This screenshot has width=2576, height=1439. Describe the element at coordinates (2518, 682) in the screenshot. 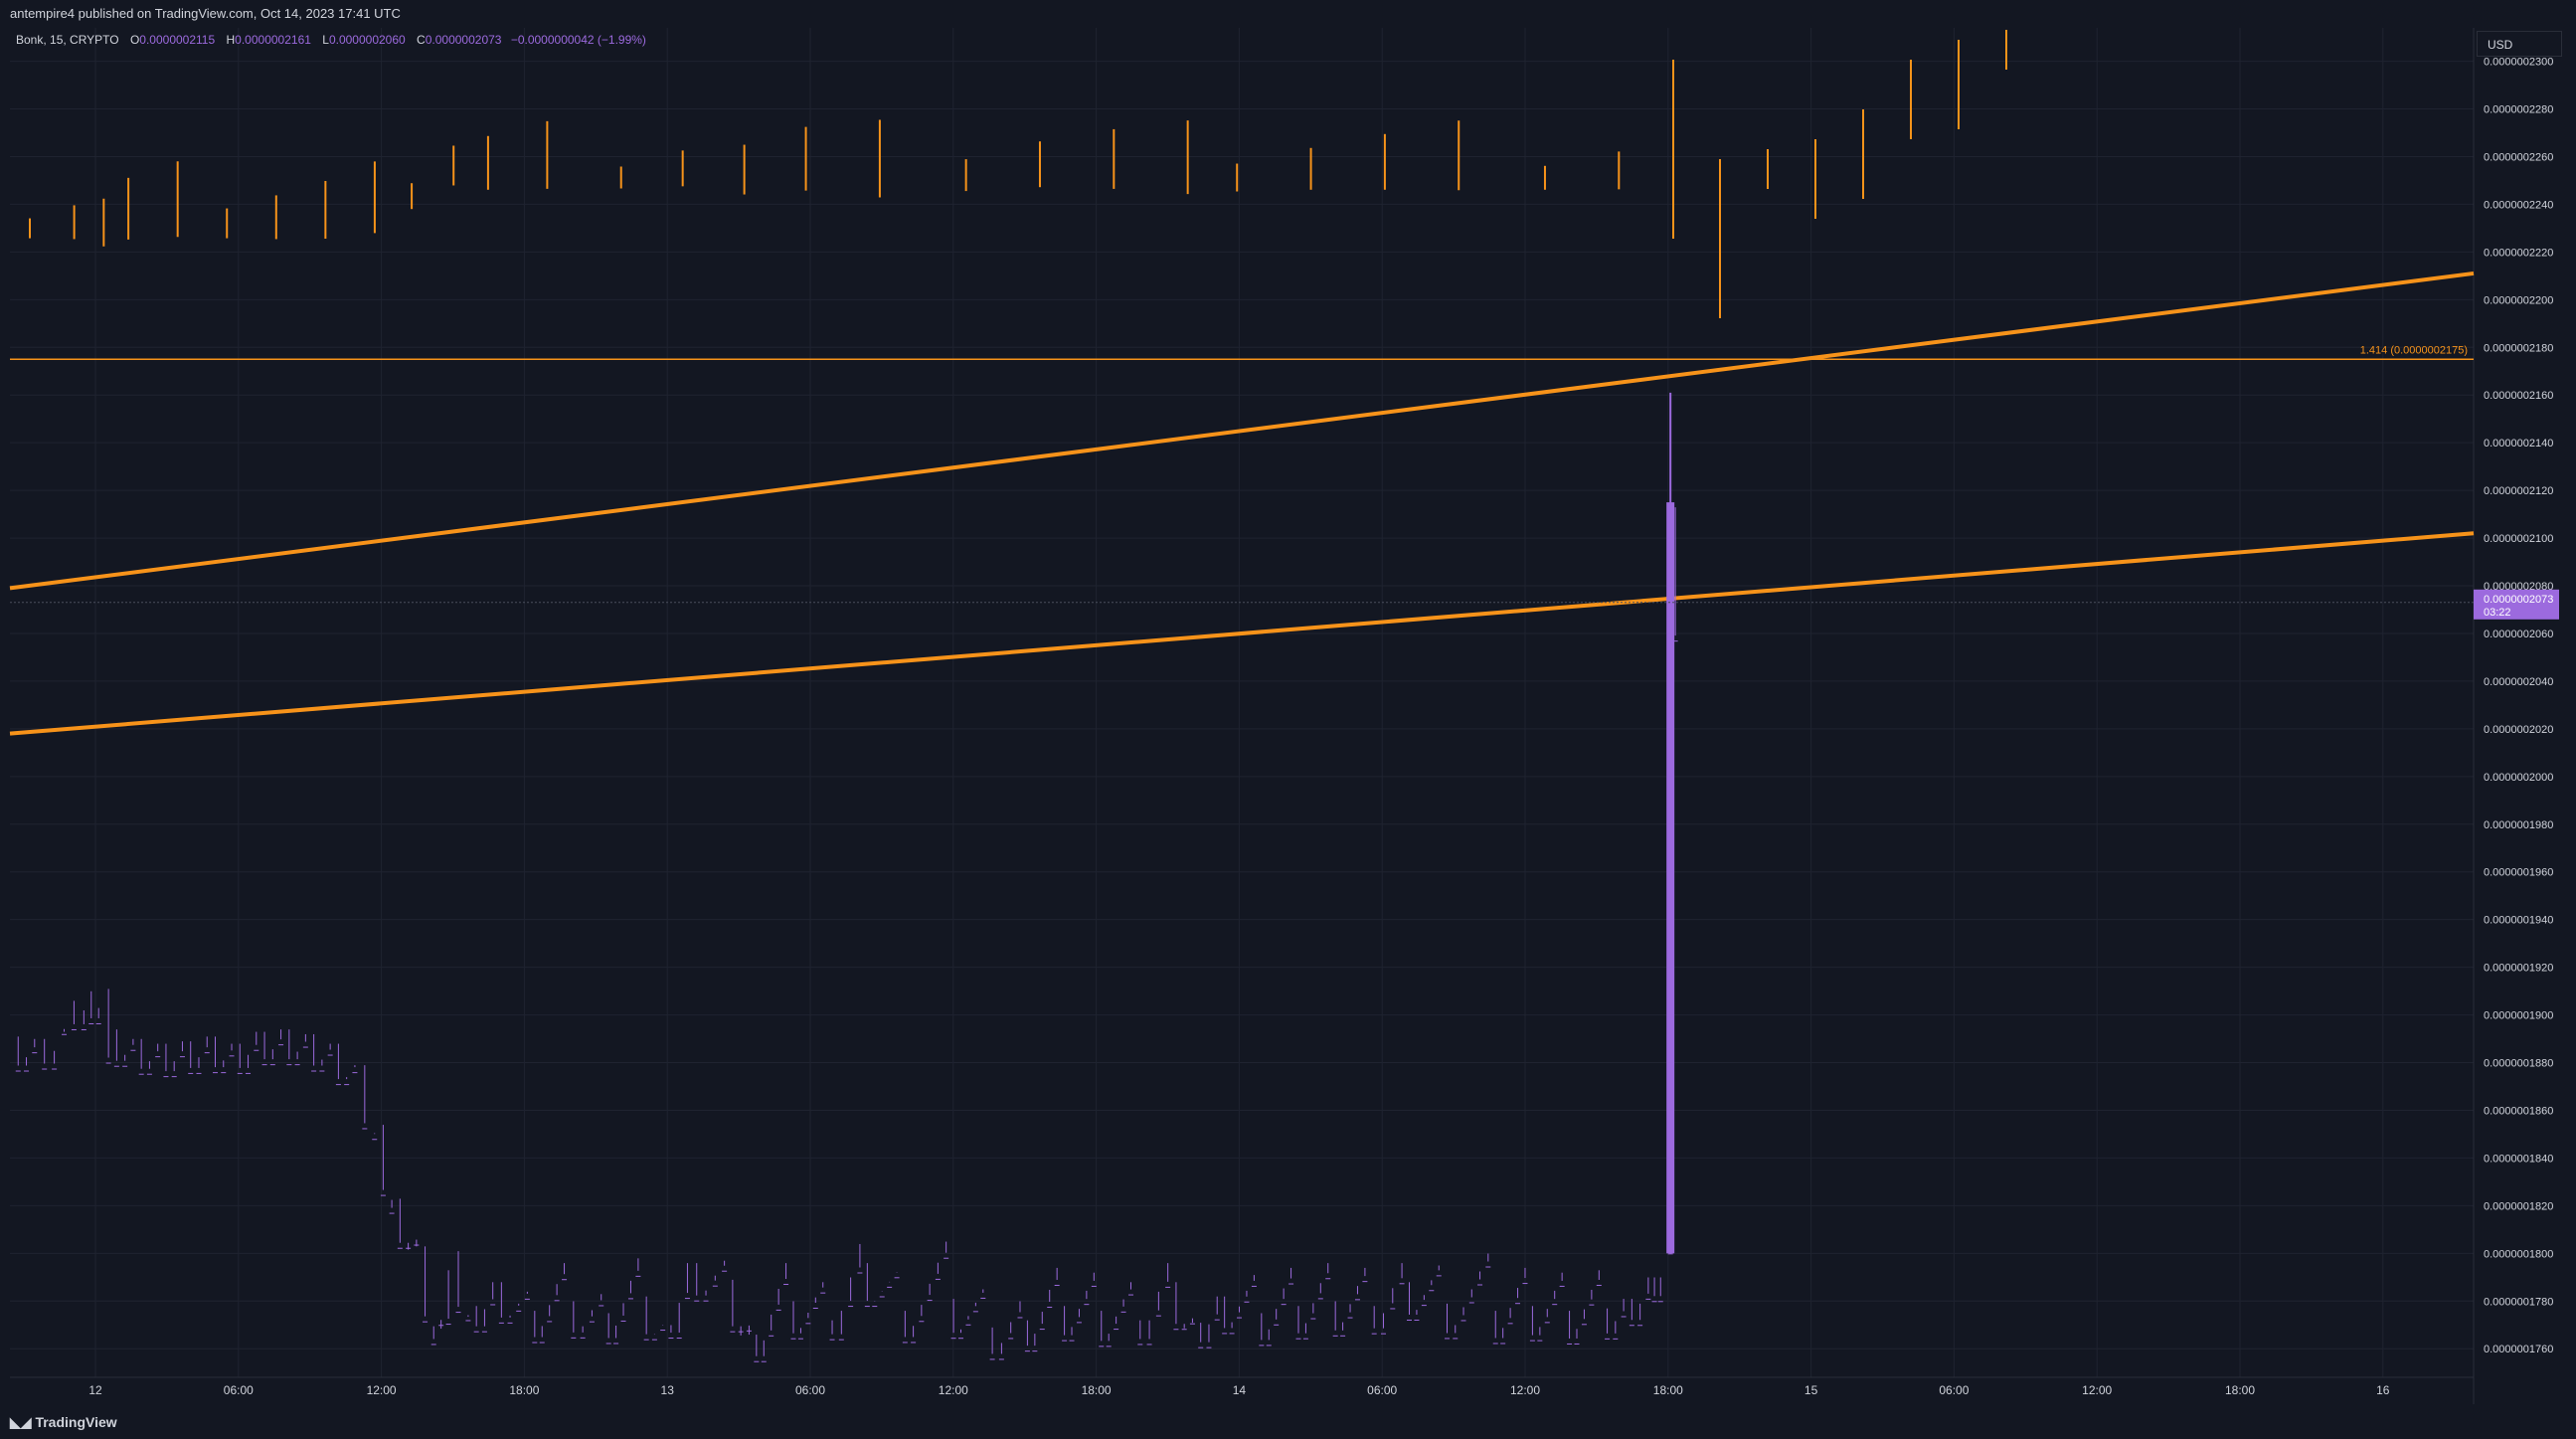

I see `y-tick-label: 0.0000002040` at that location.